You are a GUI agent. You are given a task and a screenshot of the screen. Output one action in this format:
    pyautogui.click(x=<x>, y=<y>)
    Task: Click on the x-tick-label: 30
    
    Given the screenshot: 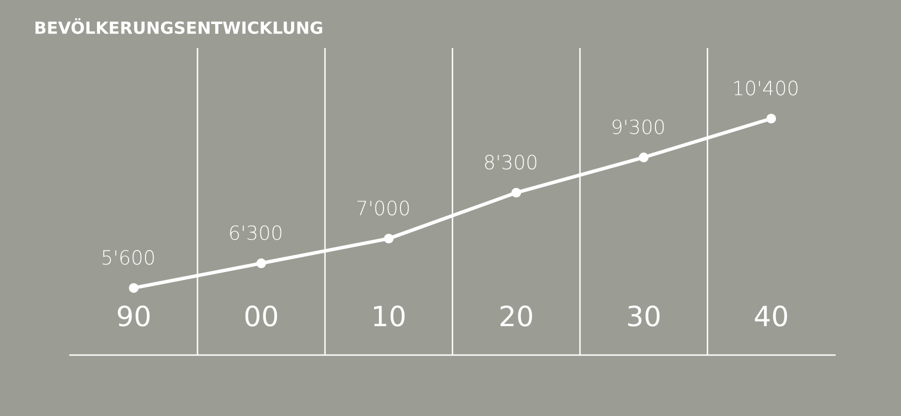 What is the action you would take?
    pyautogui.click(x=644, y=316)
    